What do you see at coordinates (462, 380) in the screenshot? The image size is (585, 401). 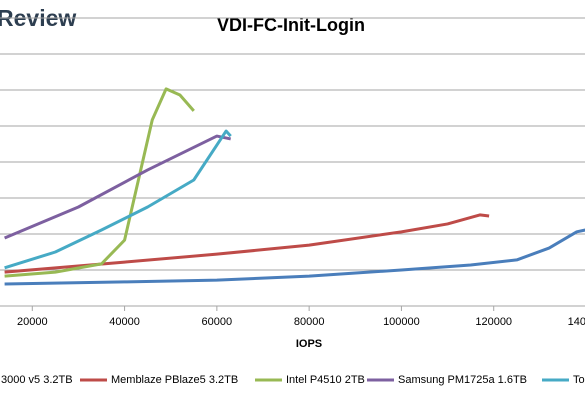 I see `legend-label: Samsung PM1725a 1.6TB` at bounding box center [462, 380].